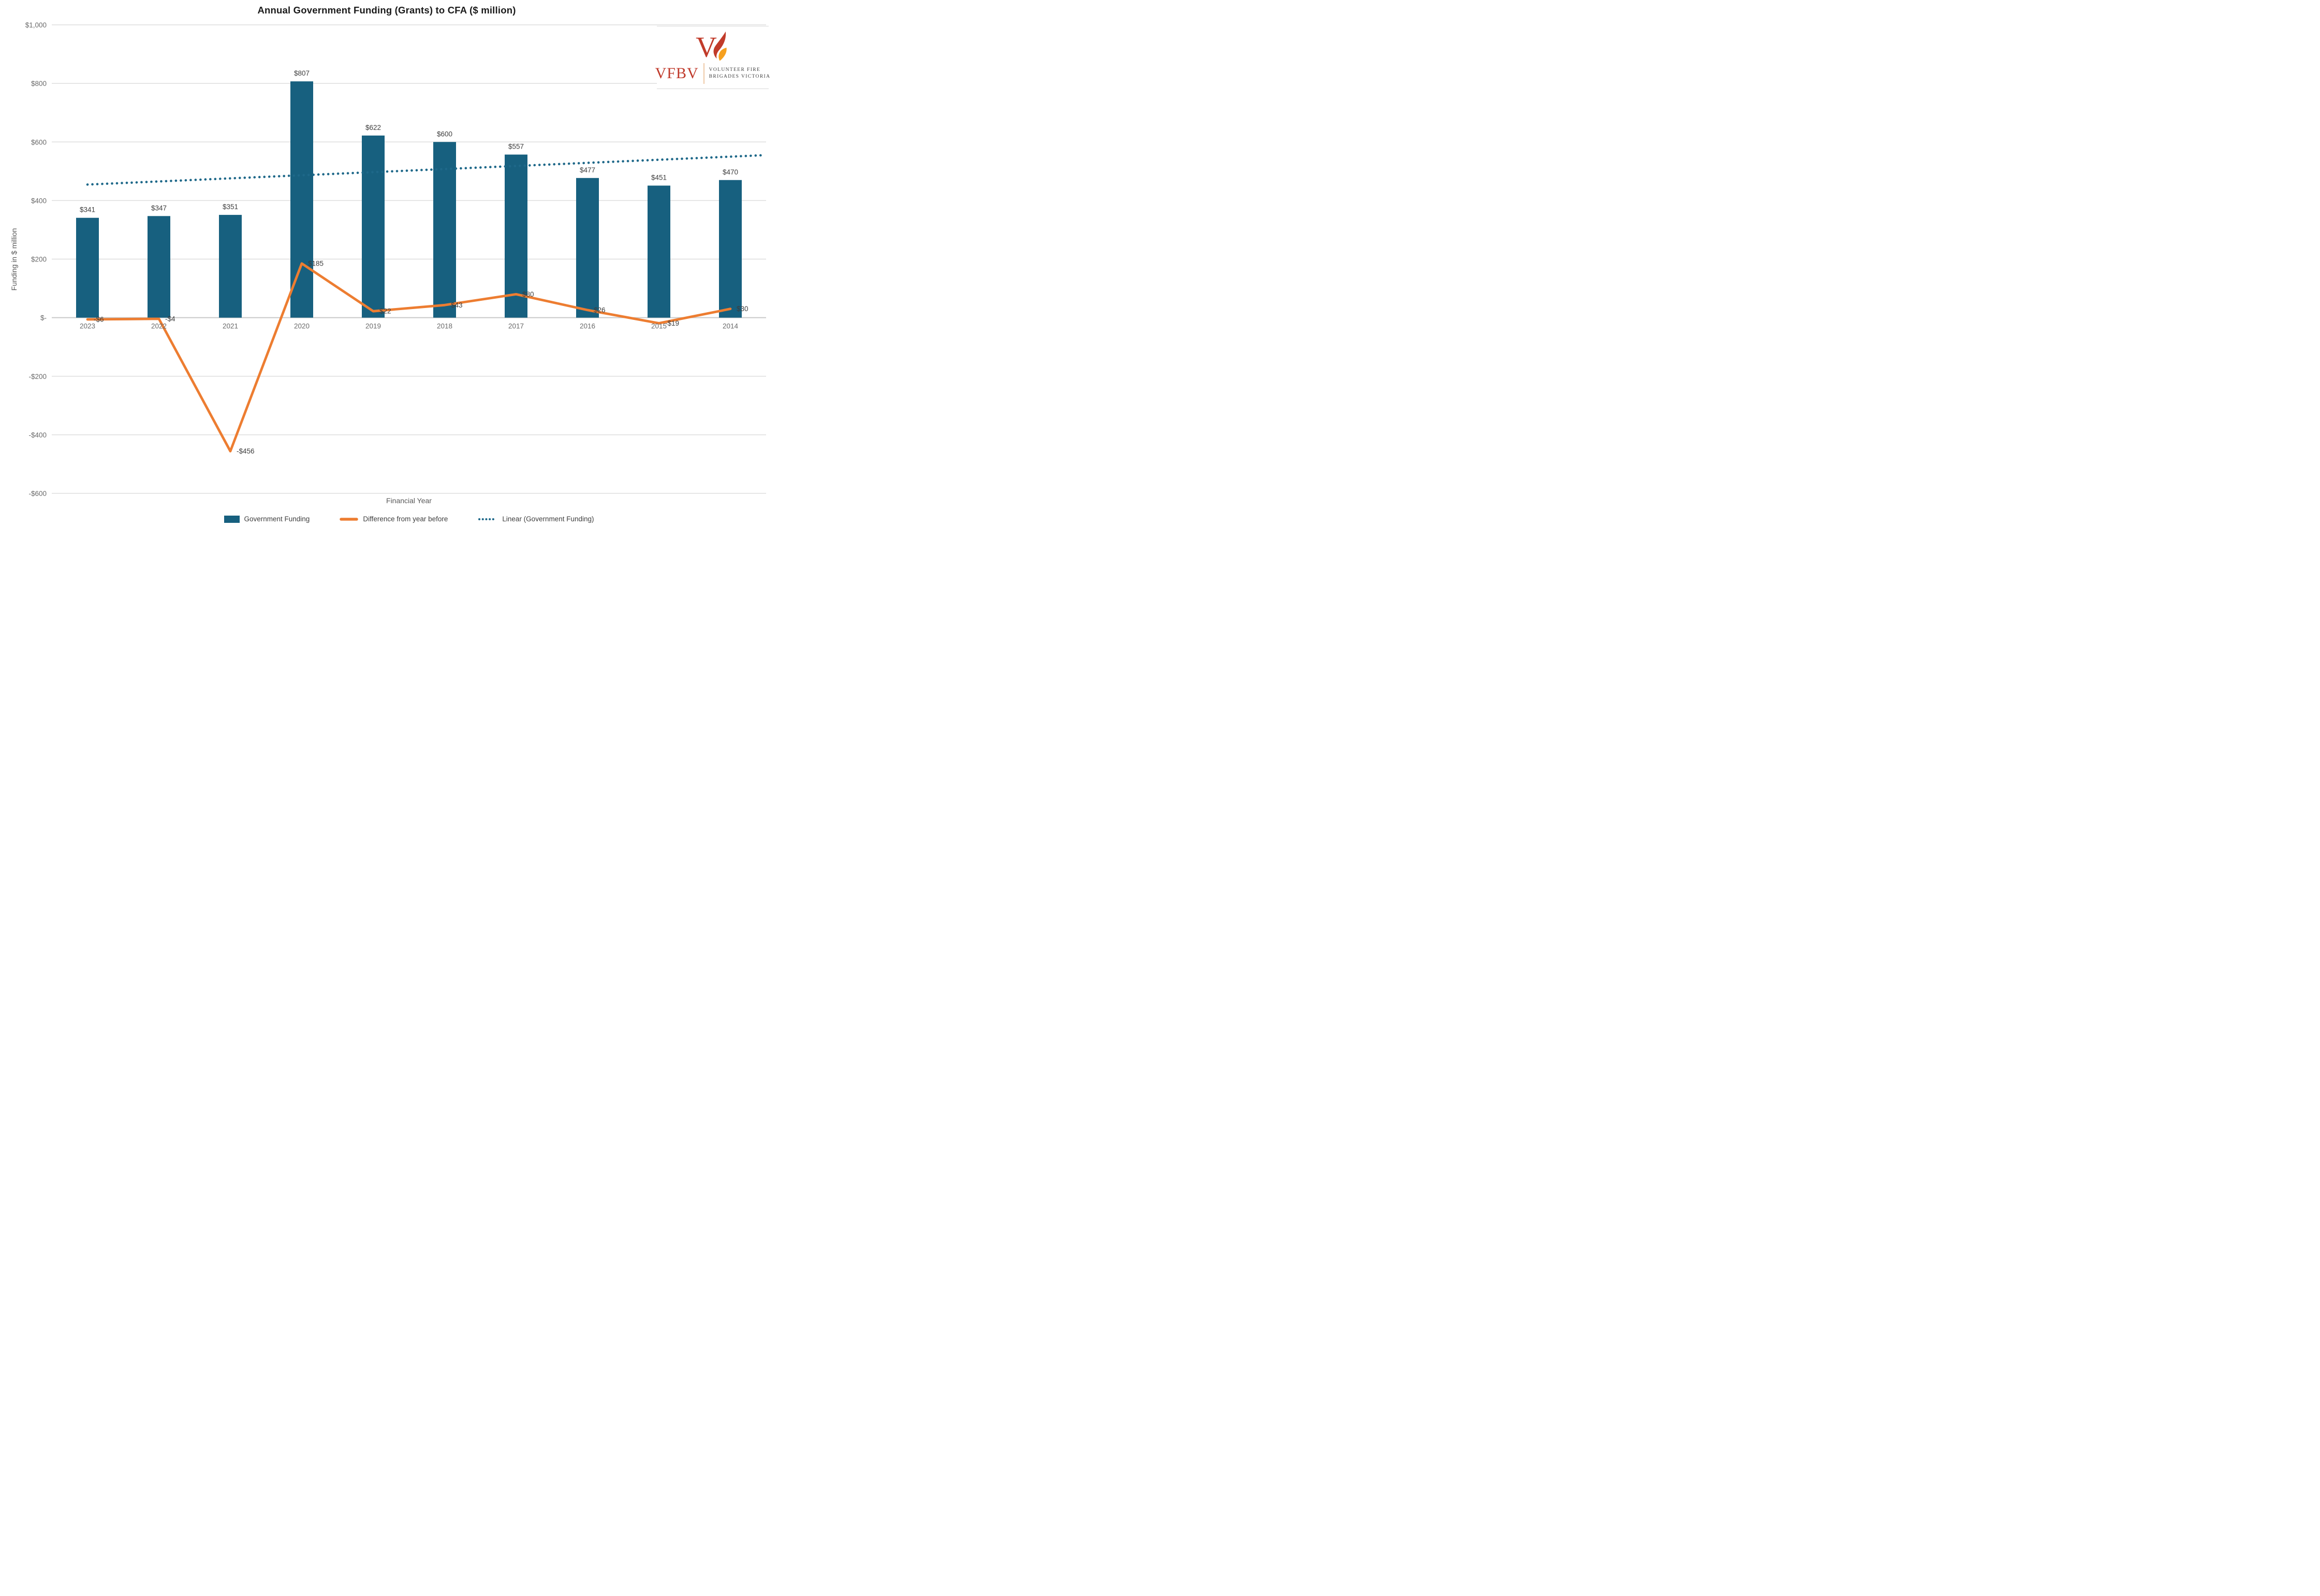  Describe the element at coordinates (302, 199) in the screenshot. I see `bar-2020` at that location.